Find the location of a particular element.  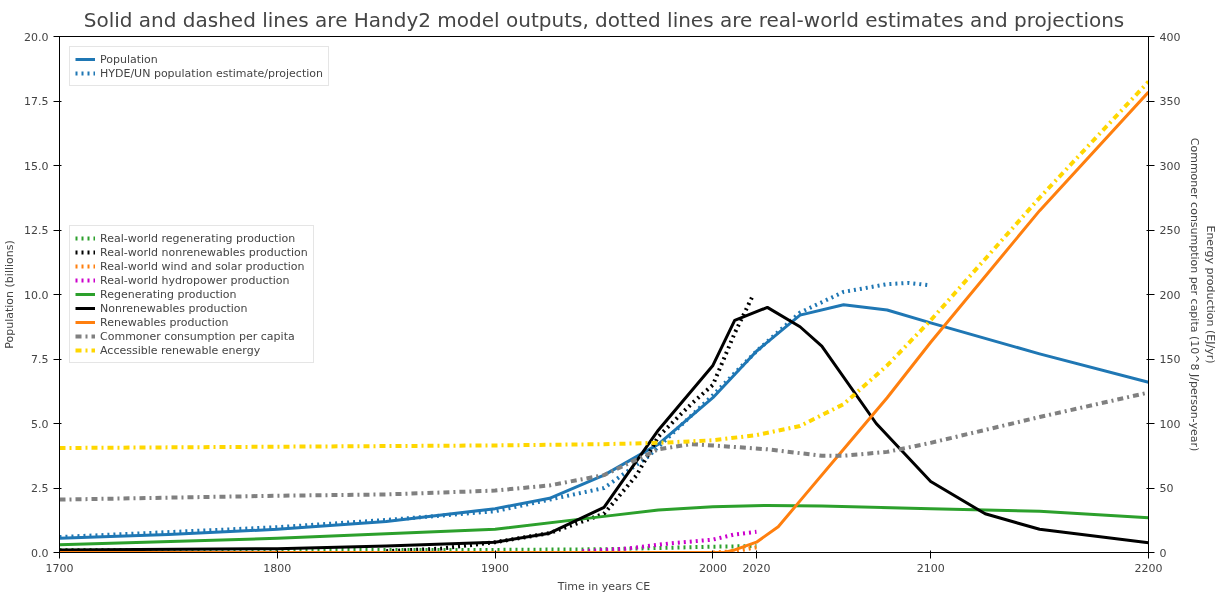

y-tick-label: 2.5 is located at coordinates (40, 488).